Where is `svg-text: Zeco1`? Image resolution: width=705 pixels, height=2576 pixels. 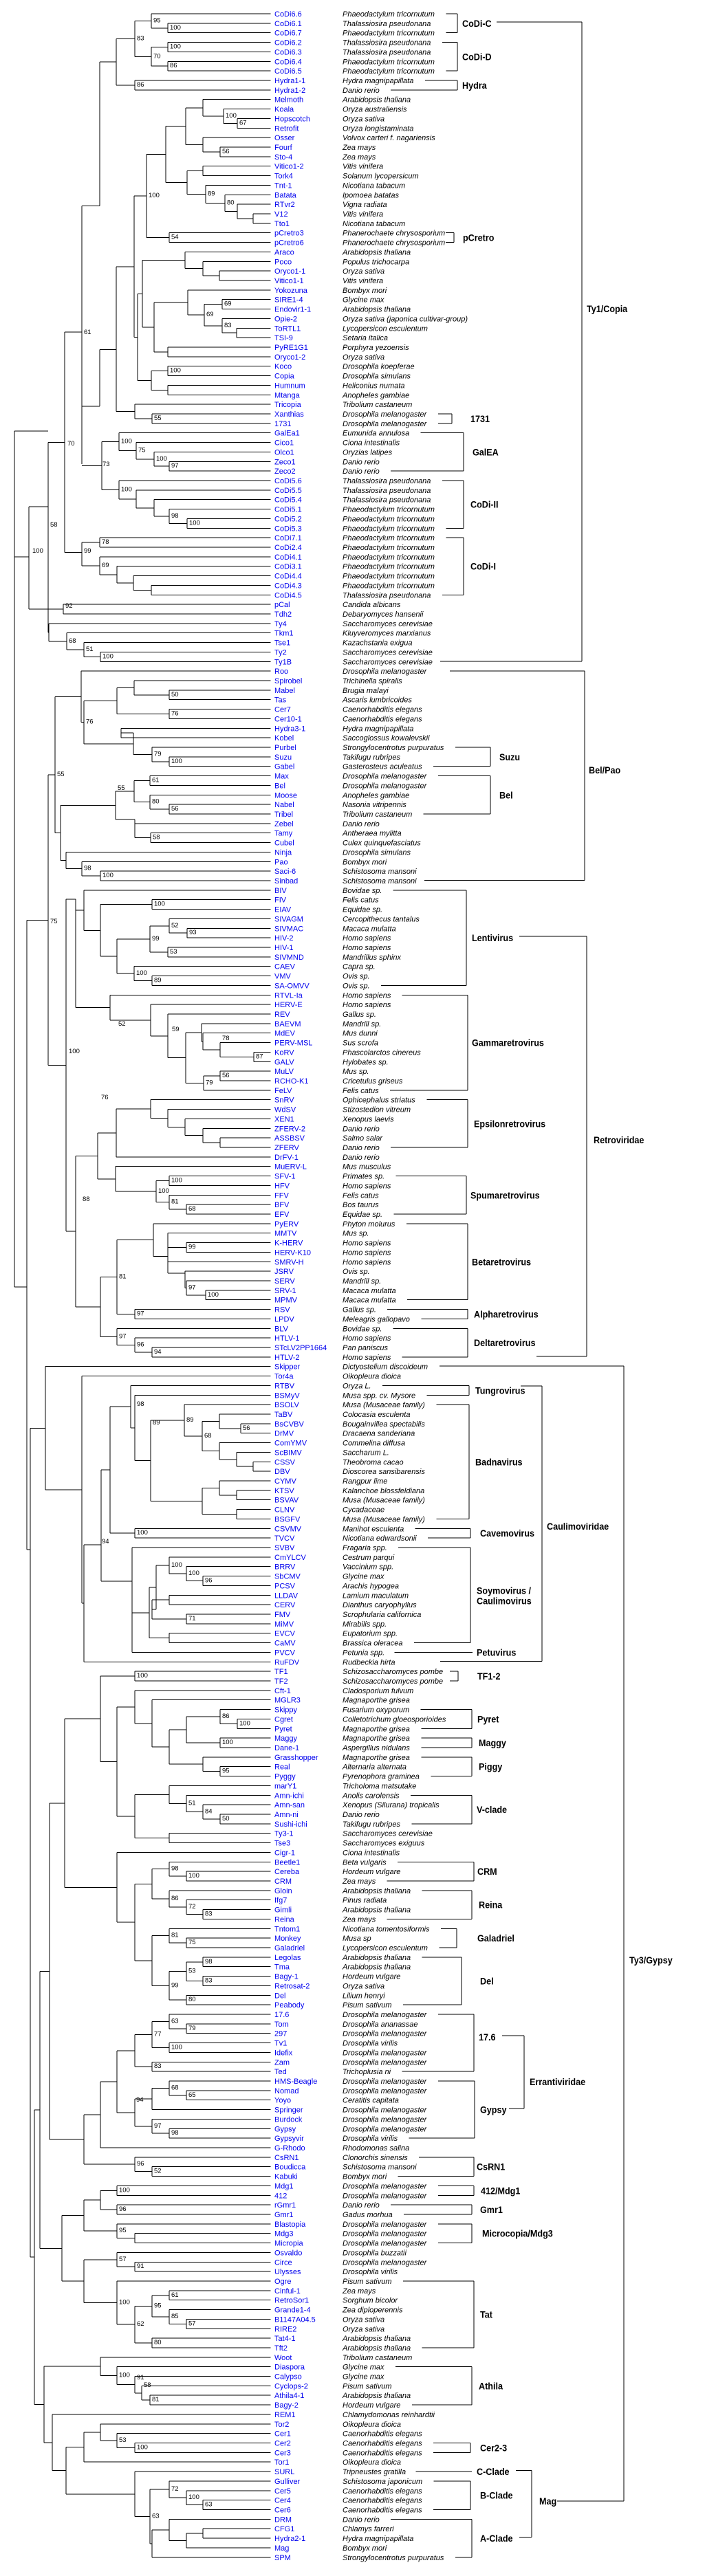
svg-text: Zeco1 is located at coordinates (285, 462).